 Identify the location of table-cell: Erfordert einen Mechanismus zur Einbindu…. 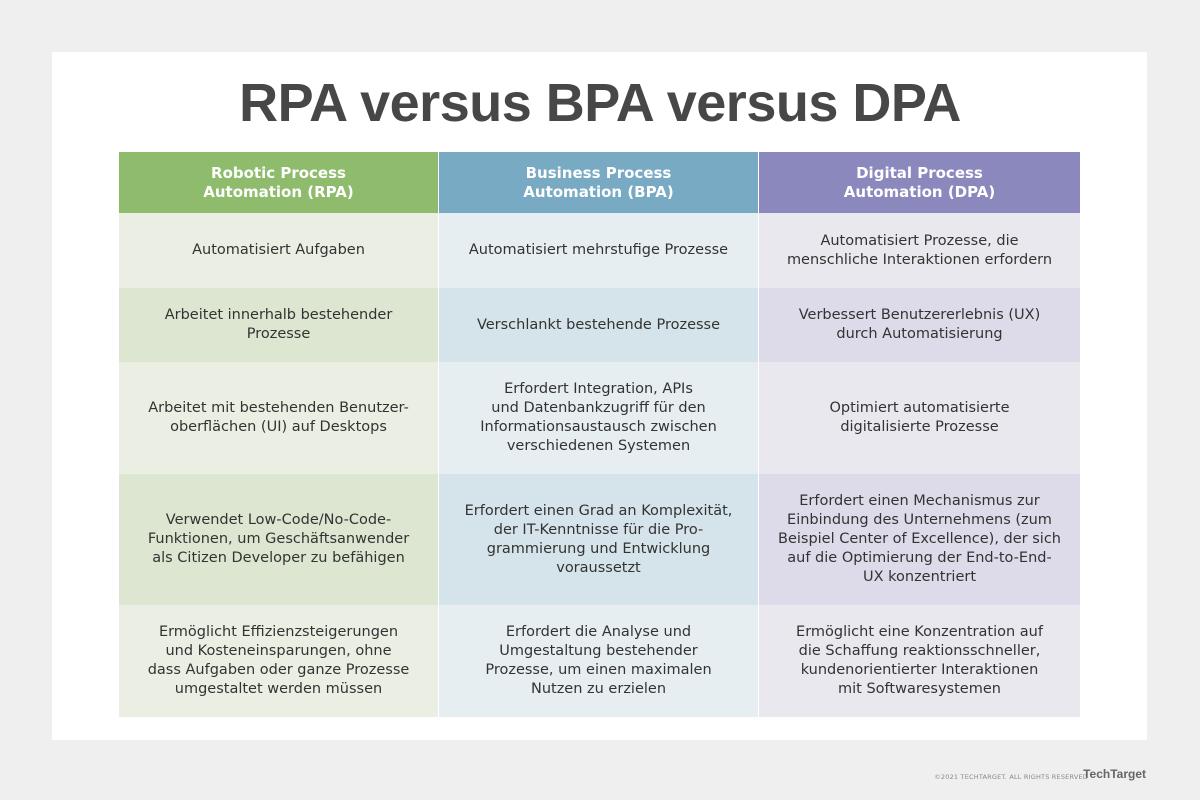
(919, 539).